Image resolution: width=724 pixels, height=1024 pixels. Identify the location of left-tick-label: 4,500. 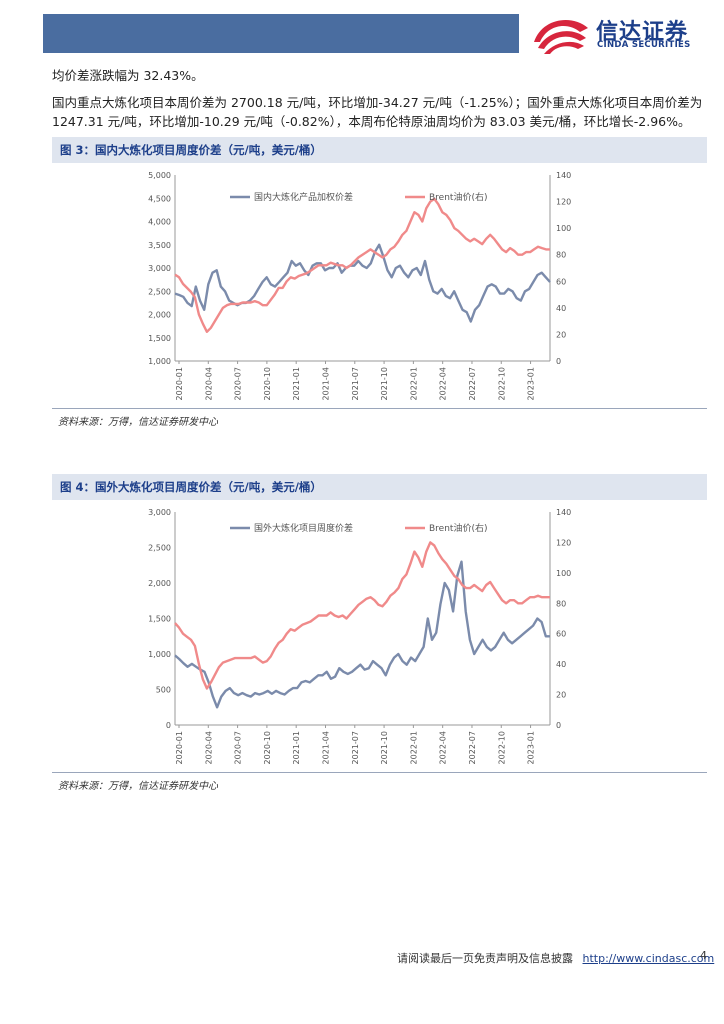
(159, 198).